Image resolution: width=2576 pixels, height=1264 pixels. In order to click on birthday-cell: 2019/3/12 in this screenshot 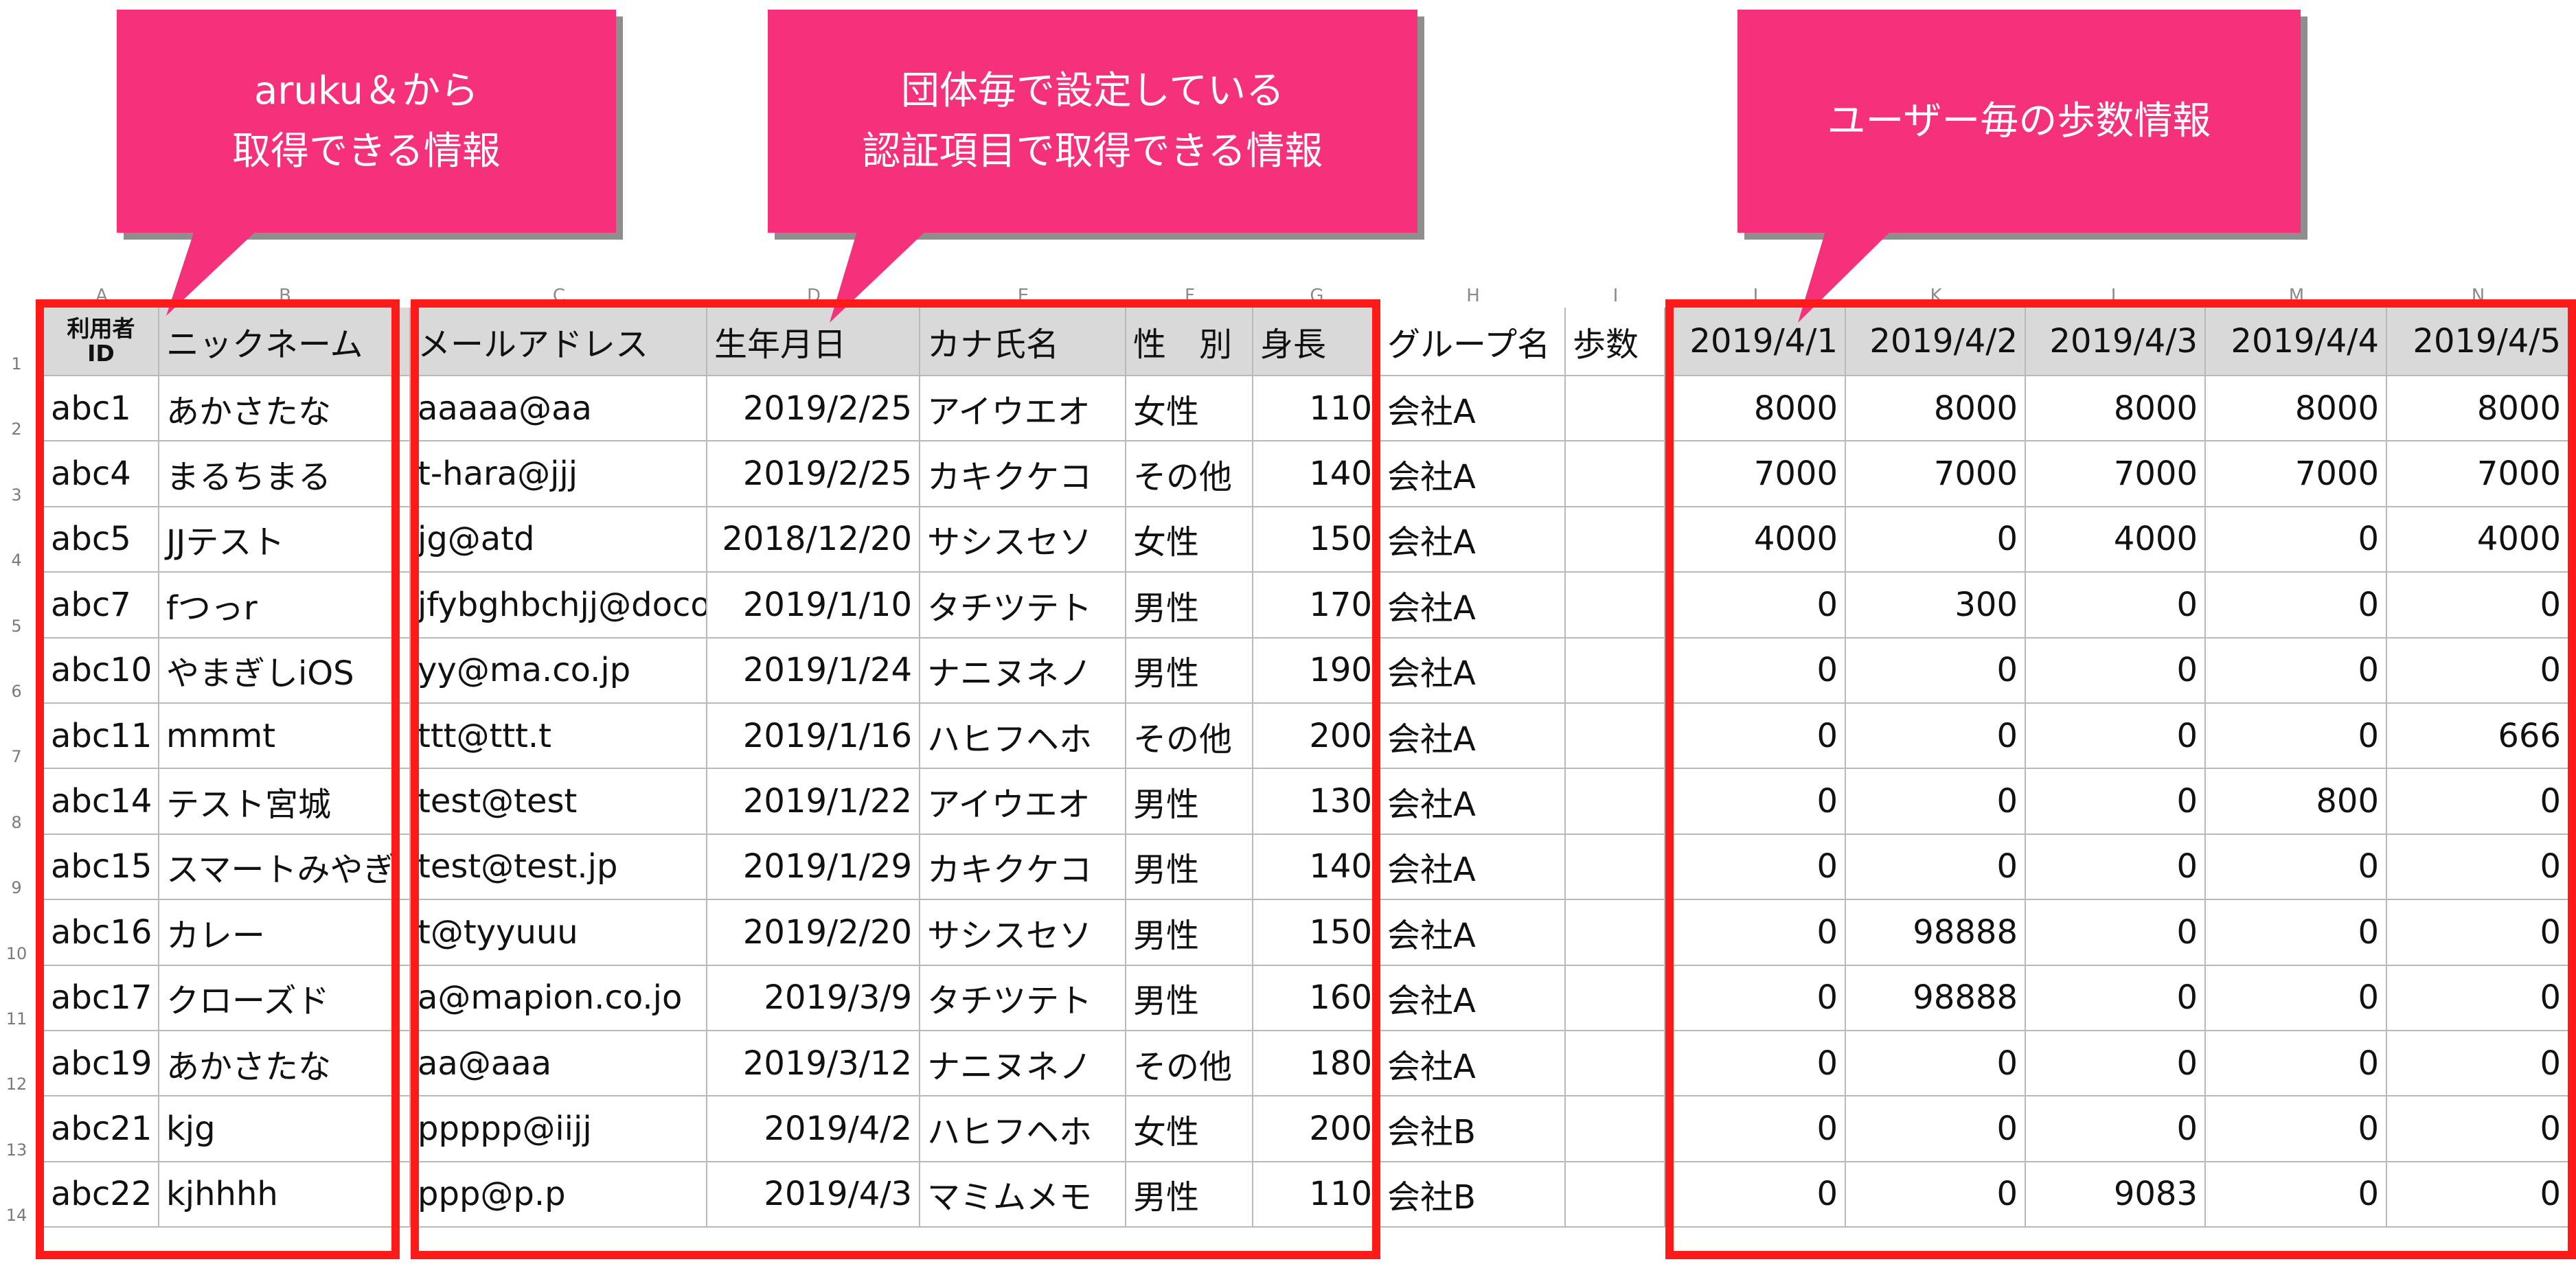, I will do `click(813, 1064)`.